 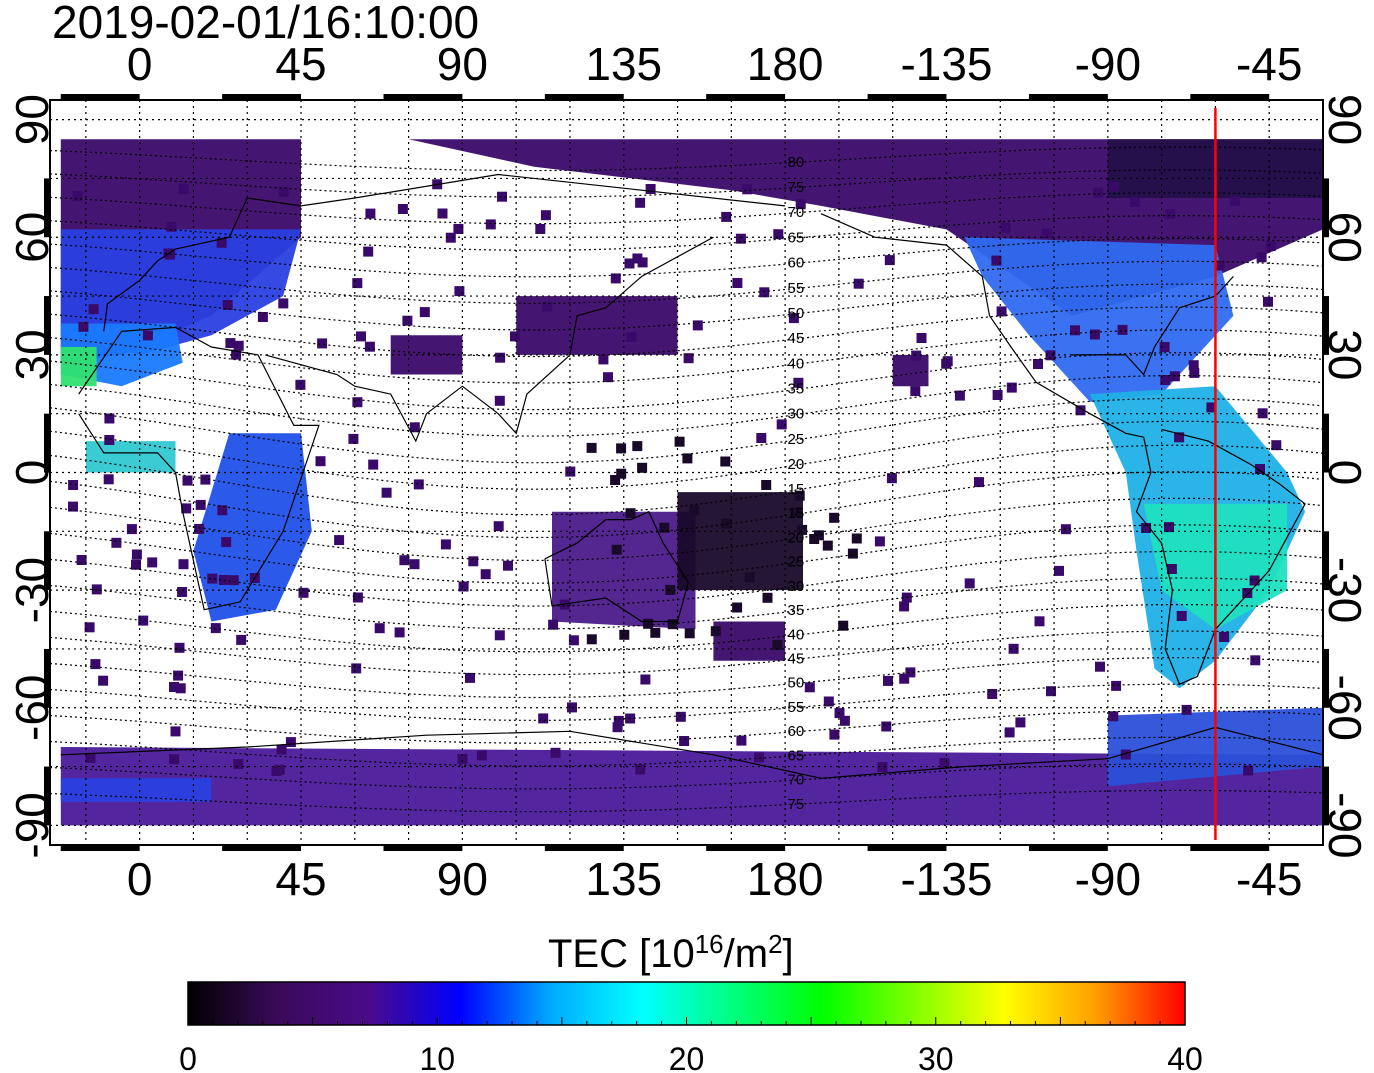 I want to click on latitude-tick-label: 60, so click(x=1345, y=237).